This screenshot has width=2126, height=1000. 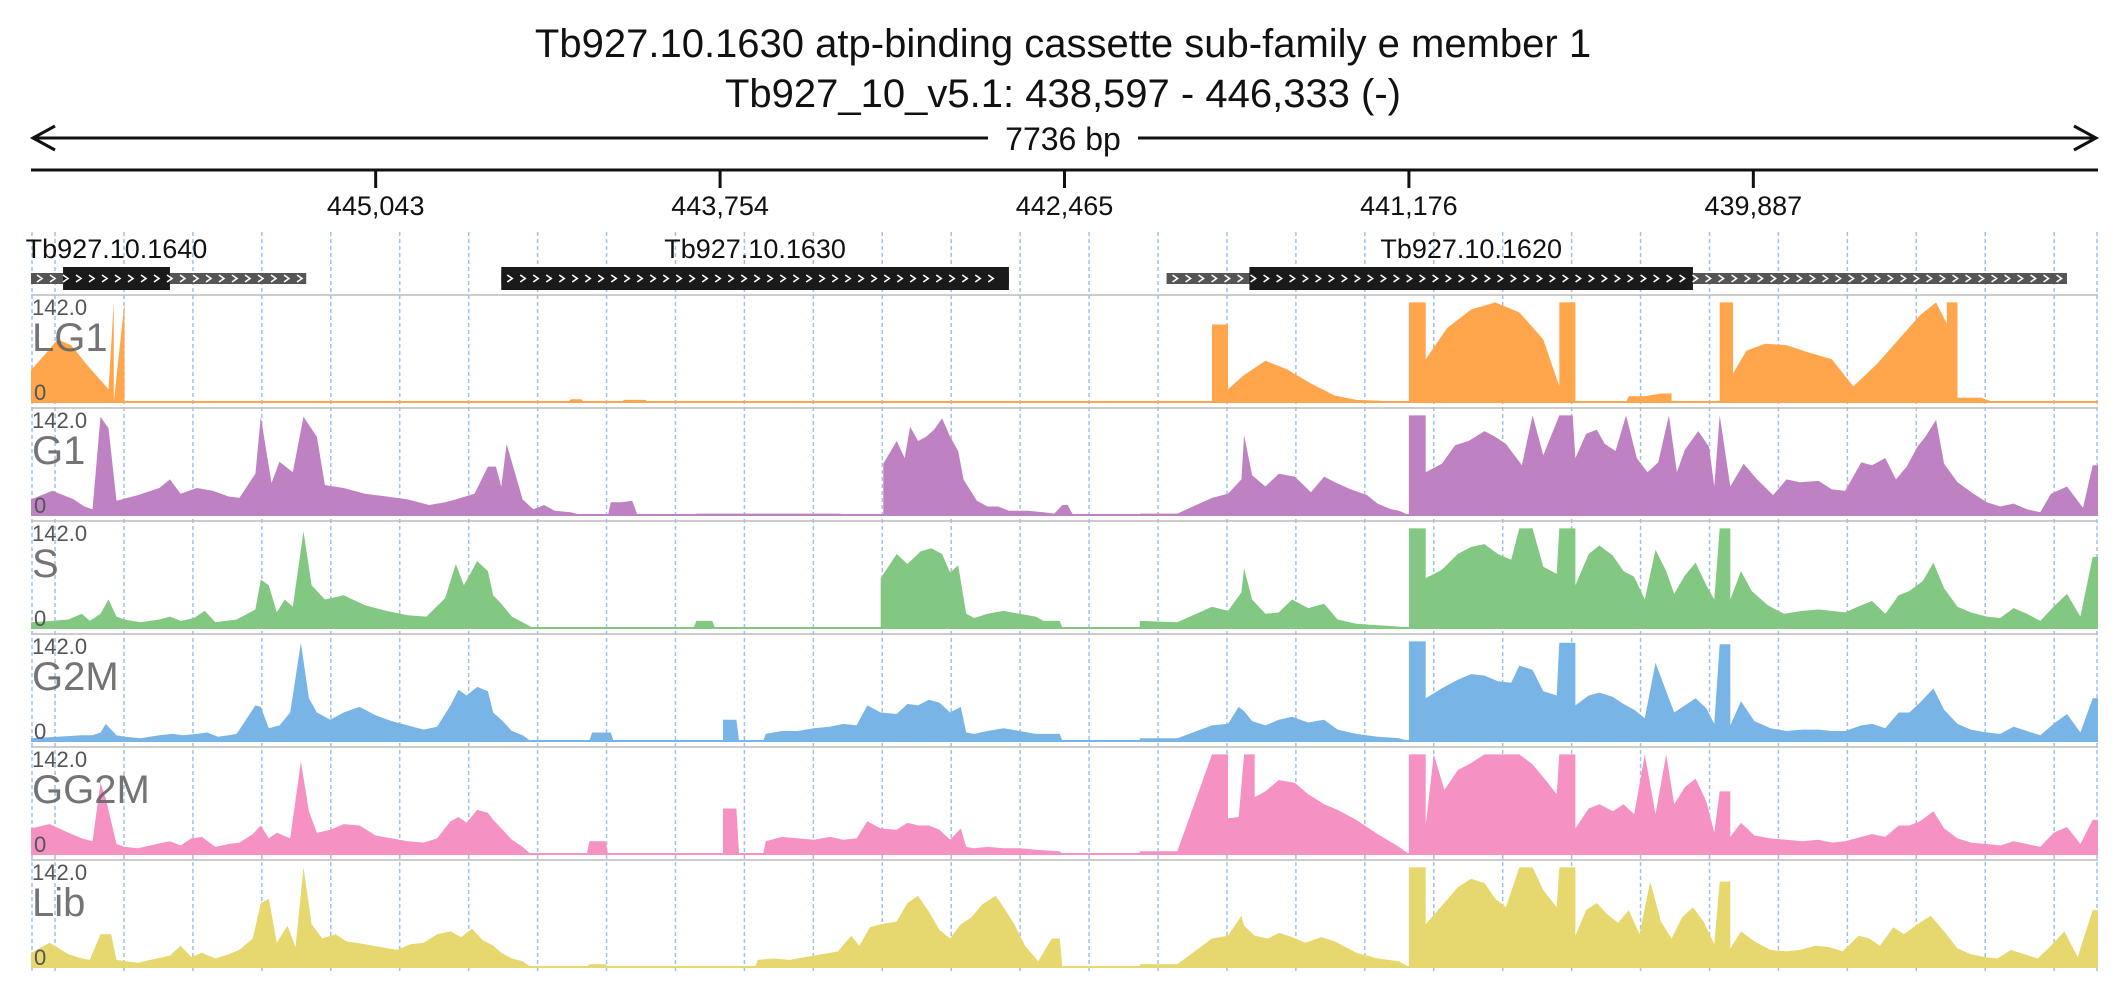 What do you see at coordinates (1617, 262) in the screenshot?
I see `gene-model: Tb927.10.1620` at bounding box center [1617, 262].